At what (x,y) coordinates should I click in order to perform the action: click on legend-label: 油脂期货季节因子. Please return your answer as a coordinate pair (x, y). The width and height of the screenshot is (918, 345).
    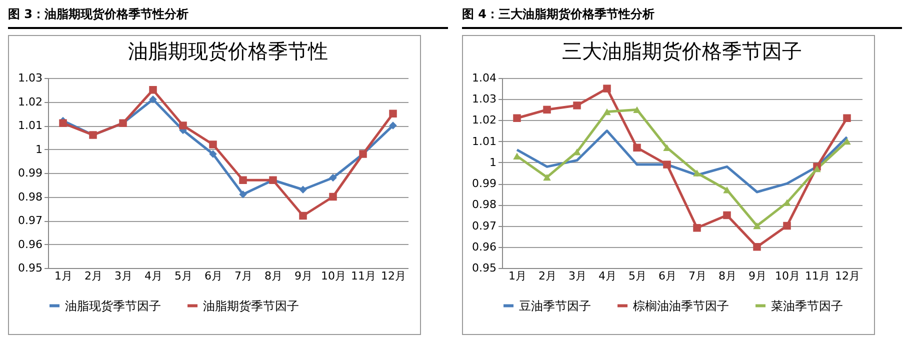
    Looking at the image, I should click on (251, 305).